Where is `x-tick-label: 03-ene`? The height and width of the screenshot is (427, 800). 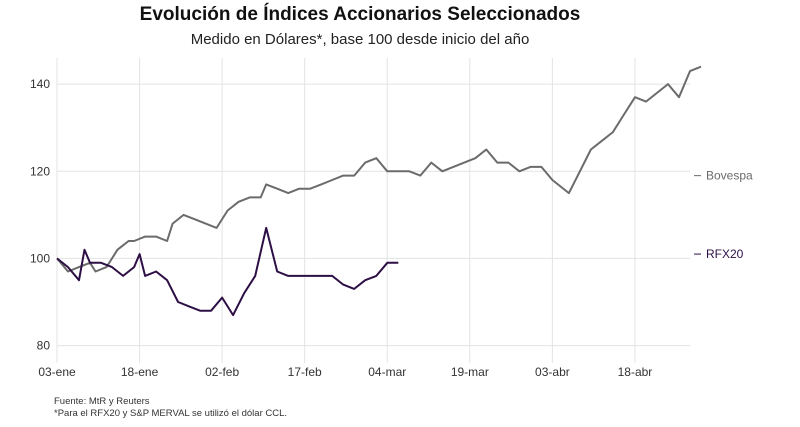
x-tick-label: 03-ene is located at coordinates (57, 372).